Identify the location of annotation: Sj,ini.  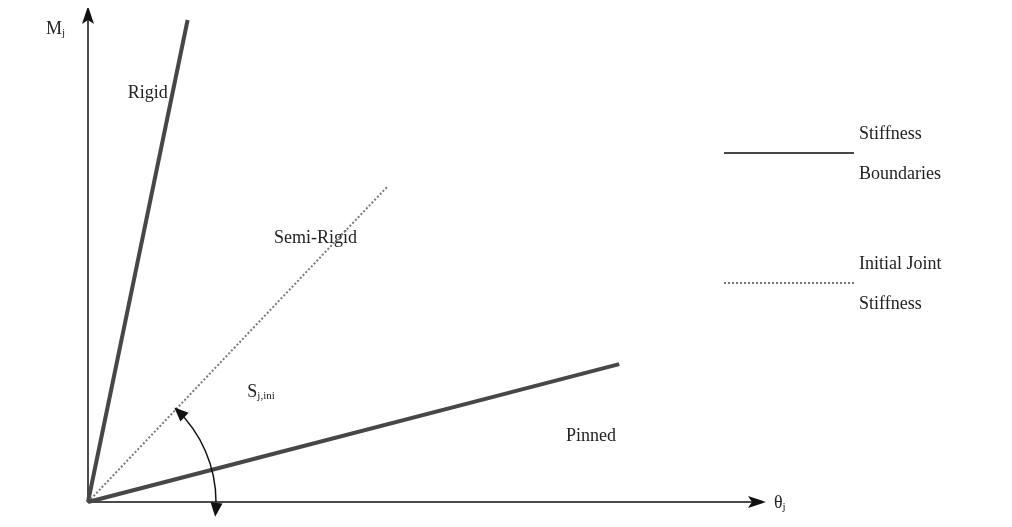
(261, 391).